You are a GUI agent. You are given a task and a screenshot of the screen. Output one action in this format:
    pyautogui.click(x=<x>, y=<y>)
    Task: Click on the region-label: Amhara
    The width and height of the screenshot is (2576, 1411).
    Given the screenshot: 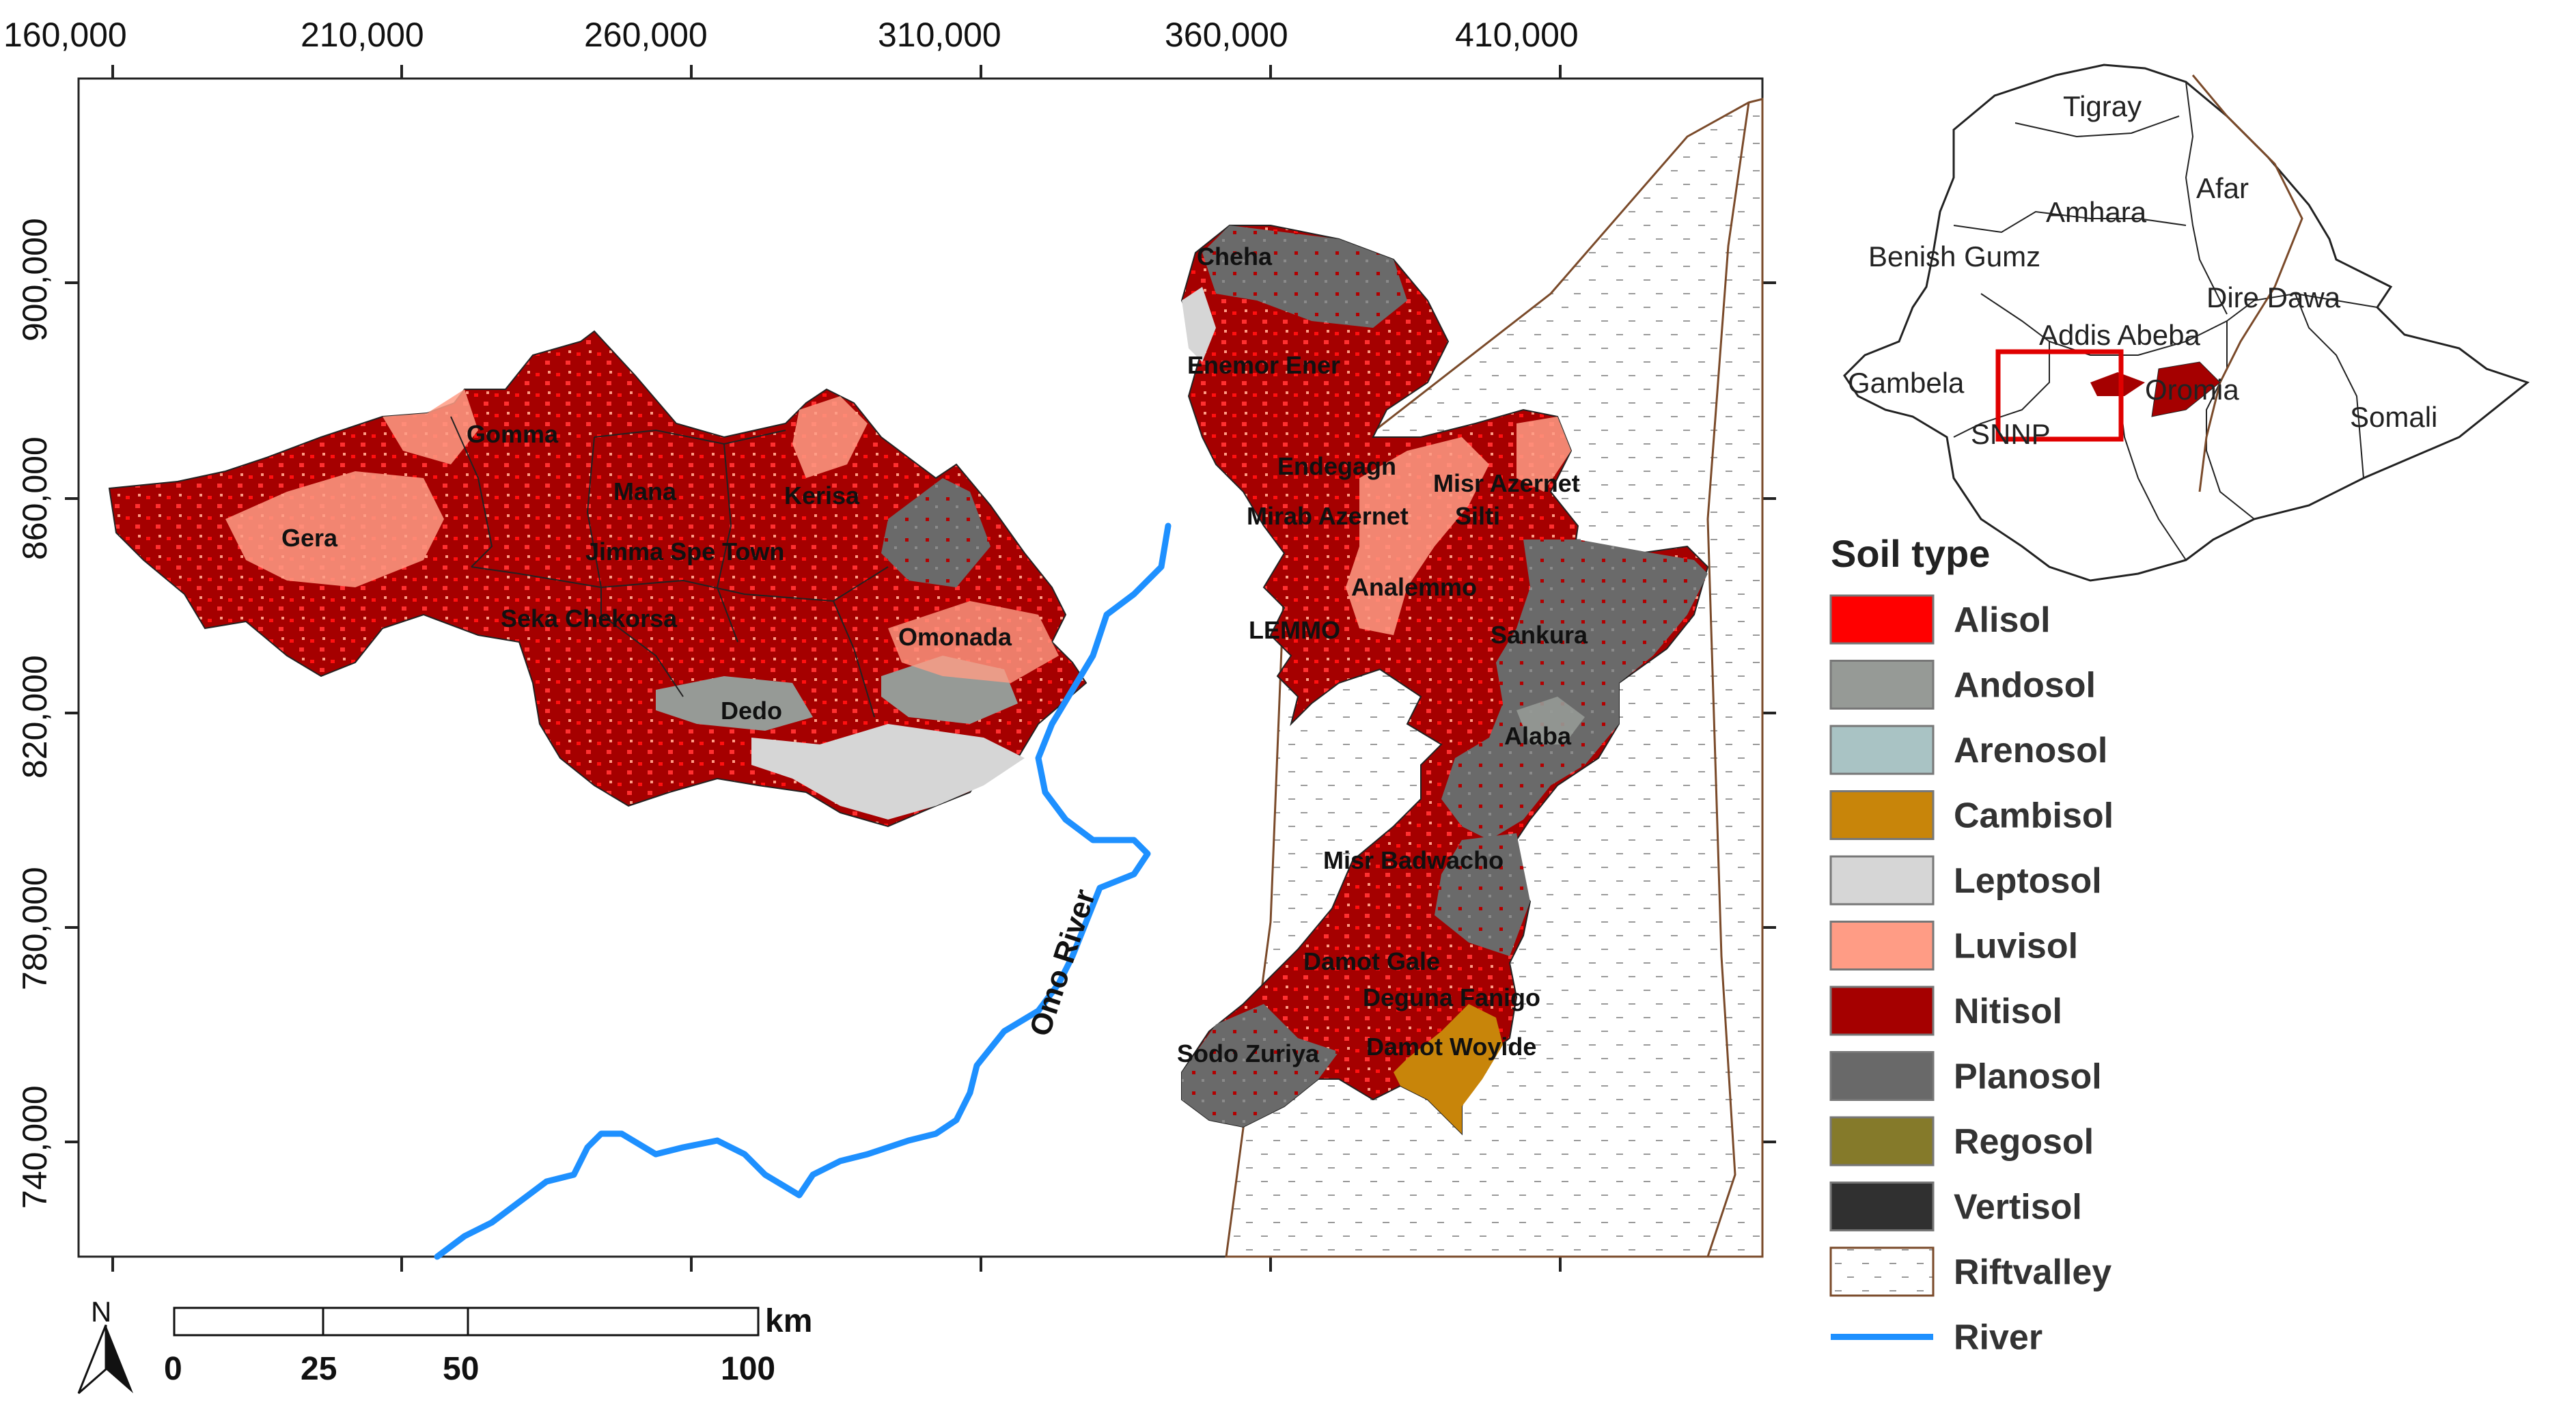 What is the action you would take?
    pyautogui.click(x=2097, y=212)
    